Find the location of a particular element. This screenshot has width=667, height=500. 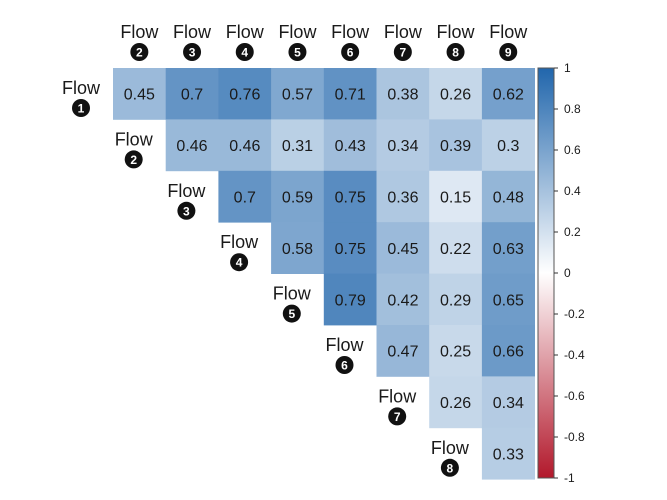

cell-value-r3-c9: 0.48 is located at coordinates (508, 198).